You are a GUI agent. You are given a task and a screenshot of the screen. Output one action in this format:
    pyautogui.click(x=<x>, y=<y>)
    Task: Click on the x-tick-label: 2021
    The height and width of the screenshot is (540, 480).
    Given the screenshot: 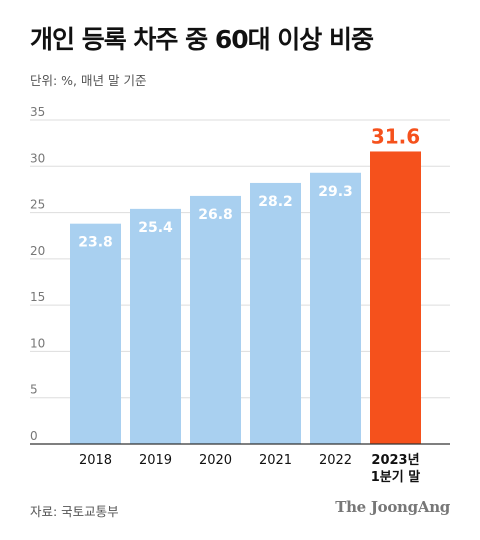 What is the action you would take?
    pyautogui.click(x=275, y=460)
    